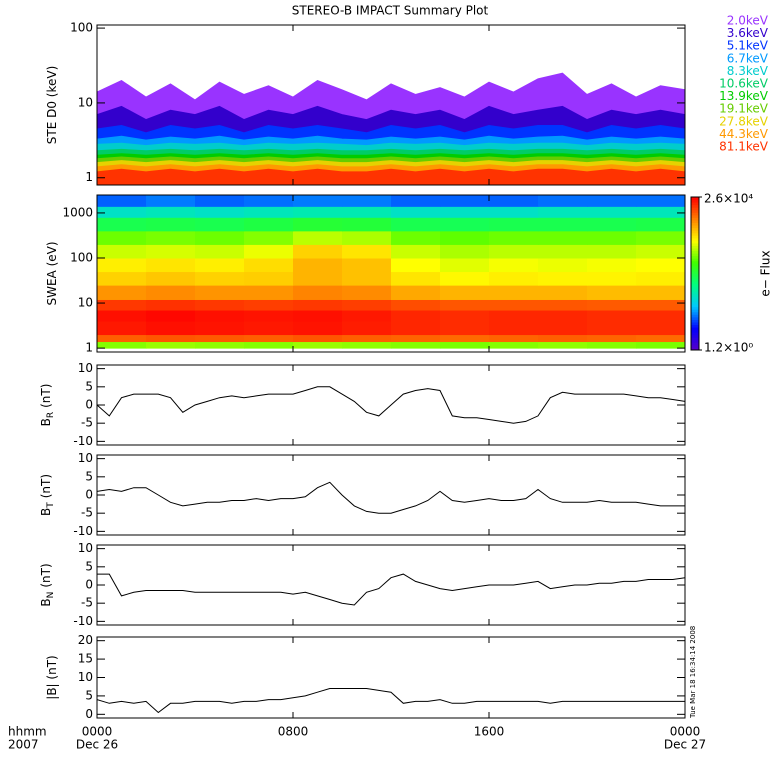  Describe the element at coordinates (77, 212) in the screenshot. I see `y-tick-label: 1000` at that location.